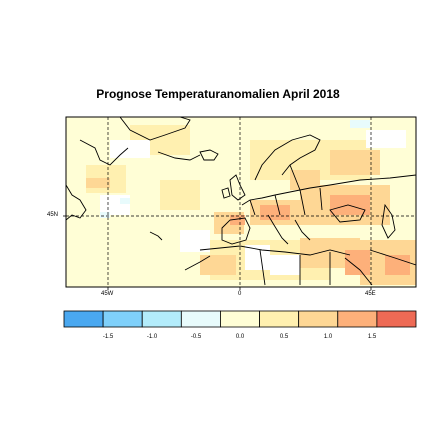 The image size is (436, 436). Describe the element at coordinates (196, 337) in the screenshot. I see `colorbar-label: -0.5` at that location.